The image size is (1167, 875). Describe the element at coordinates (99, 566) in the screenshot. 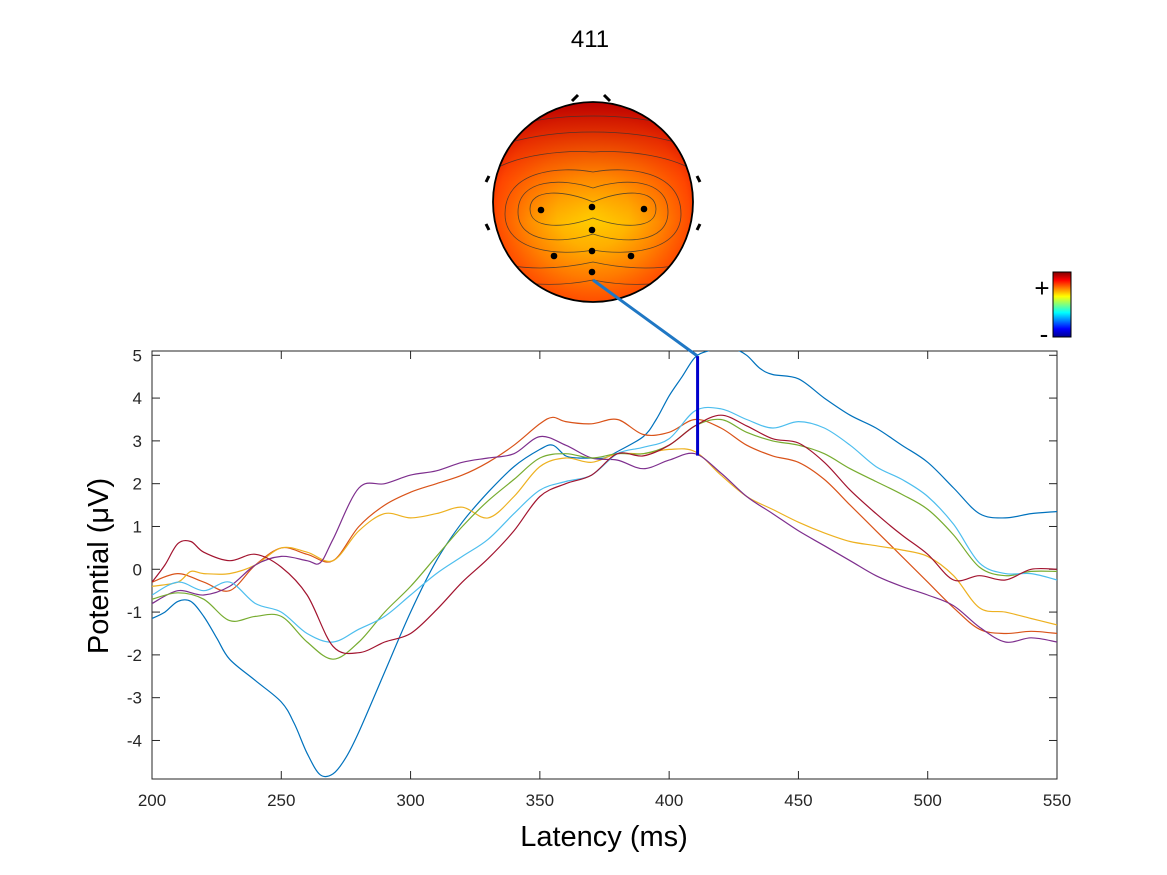

I see `y-axis-label: Potential (μV)` at that location.